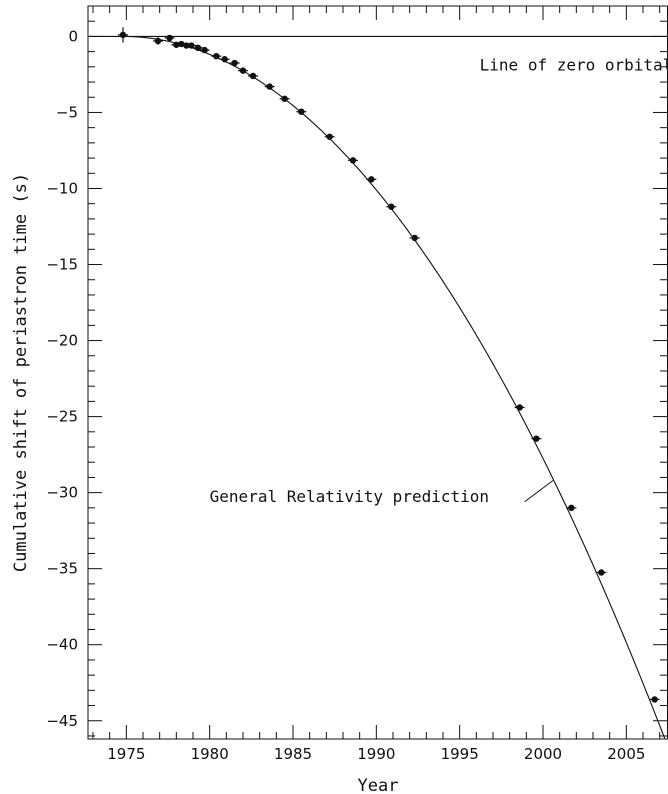 Image resolution: width=668 pixels, height=794 pixels. Describe the element at coordinates (62, 265) in the screenshot. I see `y-tick-label: −15` at that location.